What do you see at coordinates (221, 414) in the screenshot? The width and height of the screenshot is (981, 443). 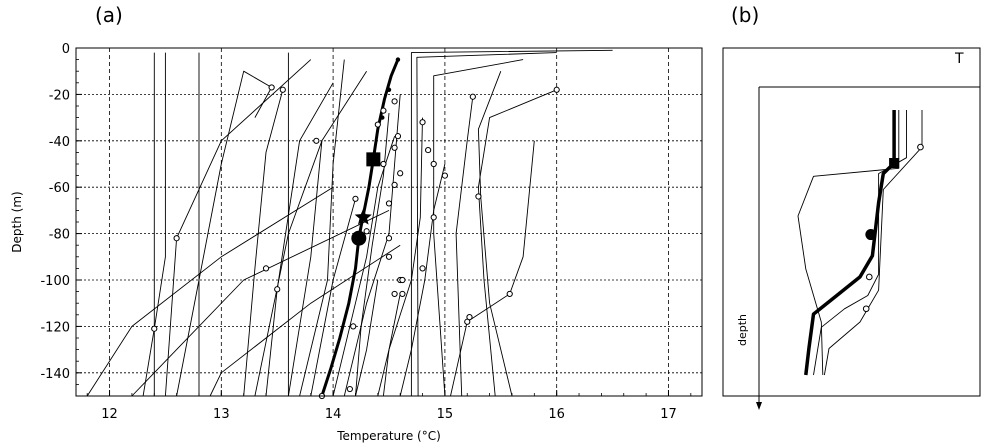 I see `x-tick-label: 13` at bounding box center [221, 414].